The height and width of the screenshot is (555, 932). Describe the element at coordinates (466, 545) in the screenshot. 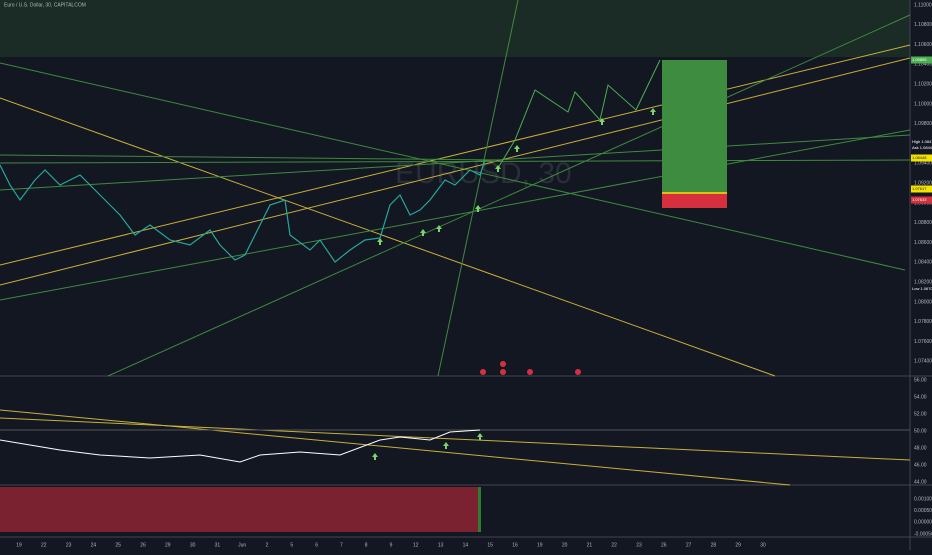

I see `date-label: 14` at that location.